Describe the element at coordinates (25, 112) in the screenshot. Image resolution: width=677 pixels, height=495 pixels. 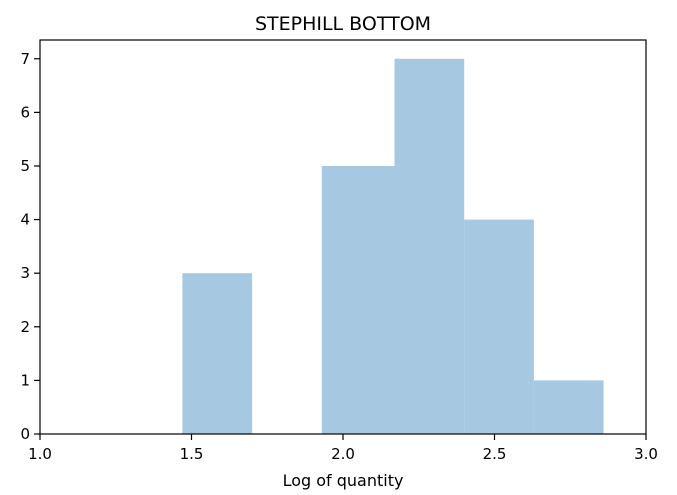
I see `y-tick-label: 6` at that location.